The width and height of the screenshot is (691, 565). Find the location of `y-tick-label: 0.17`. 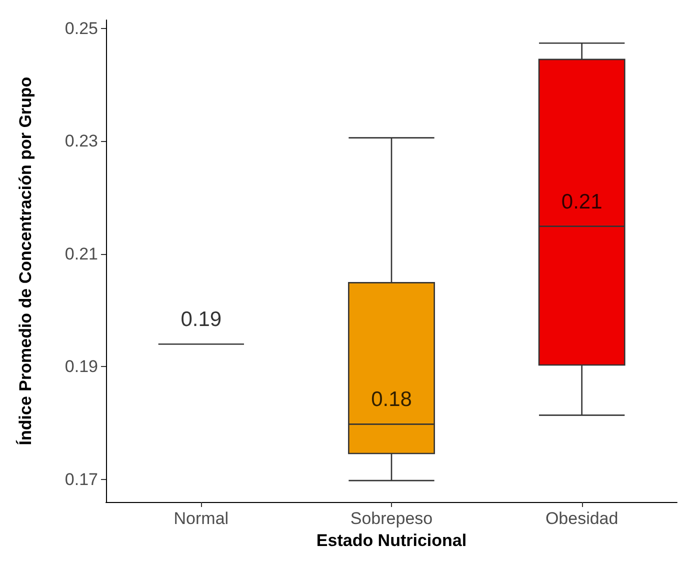

y-tick-label: 0.17 is located at coordinates (81, 479).